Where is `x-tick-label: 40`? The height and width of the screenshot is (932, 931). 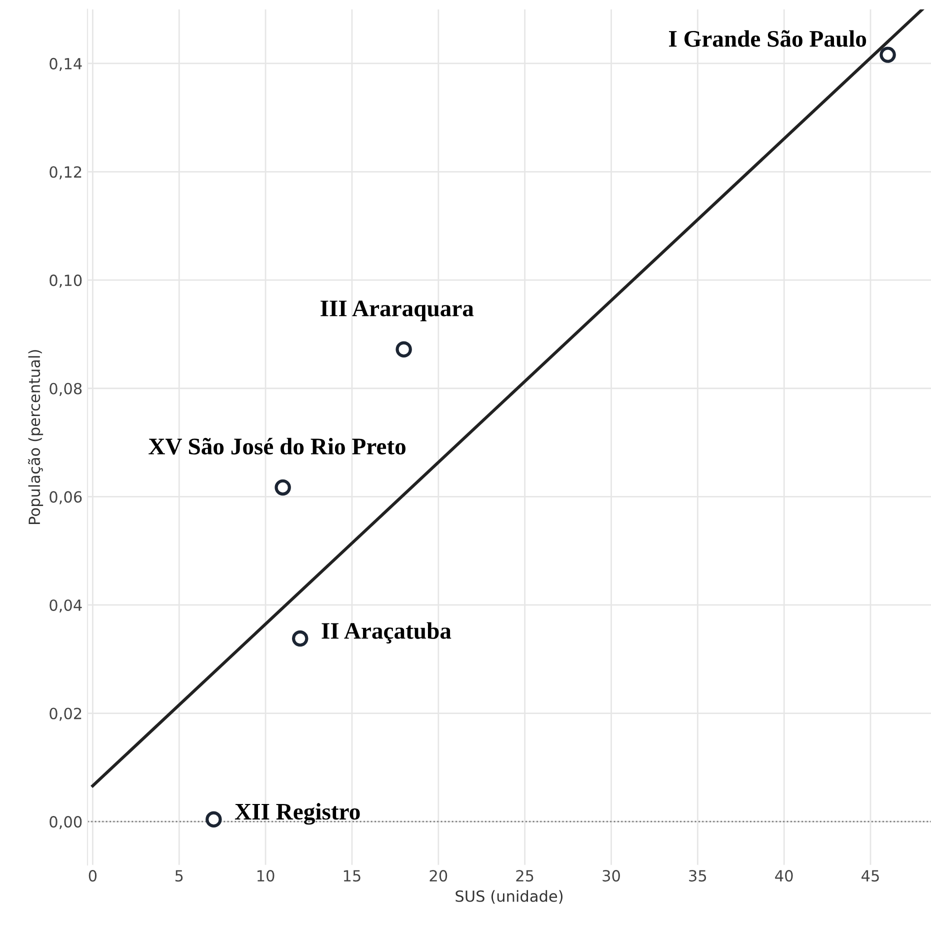
x-tick-label: 40 is located at coordinates (784, 876).